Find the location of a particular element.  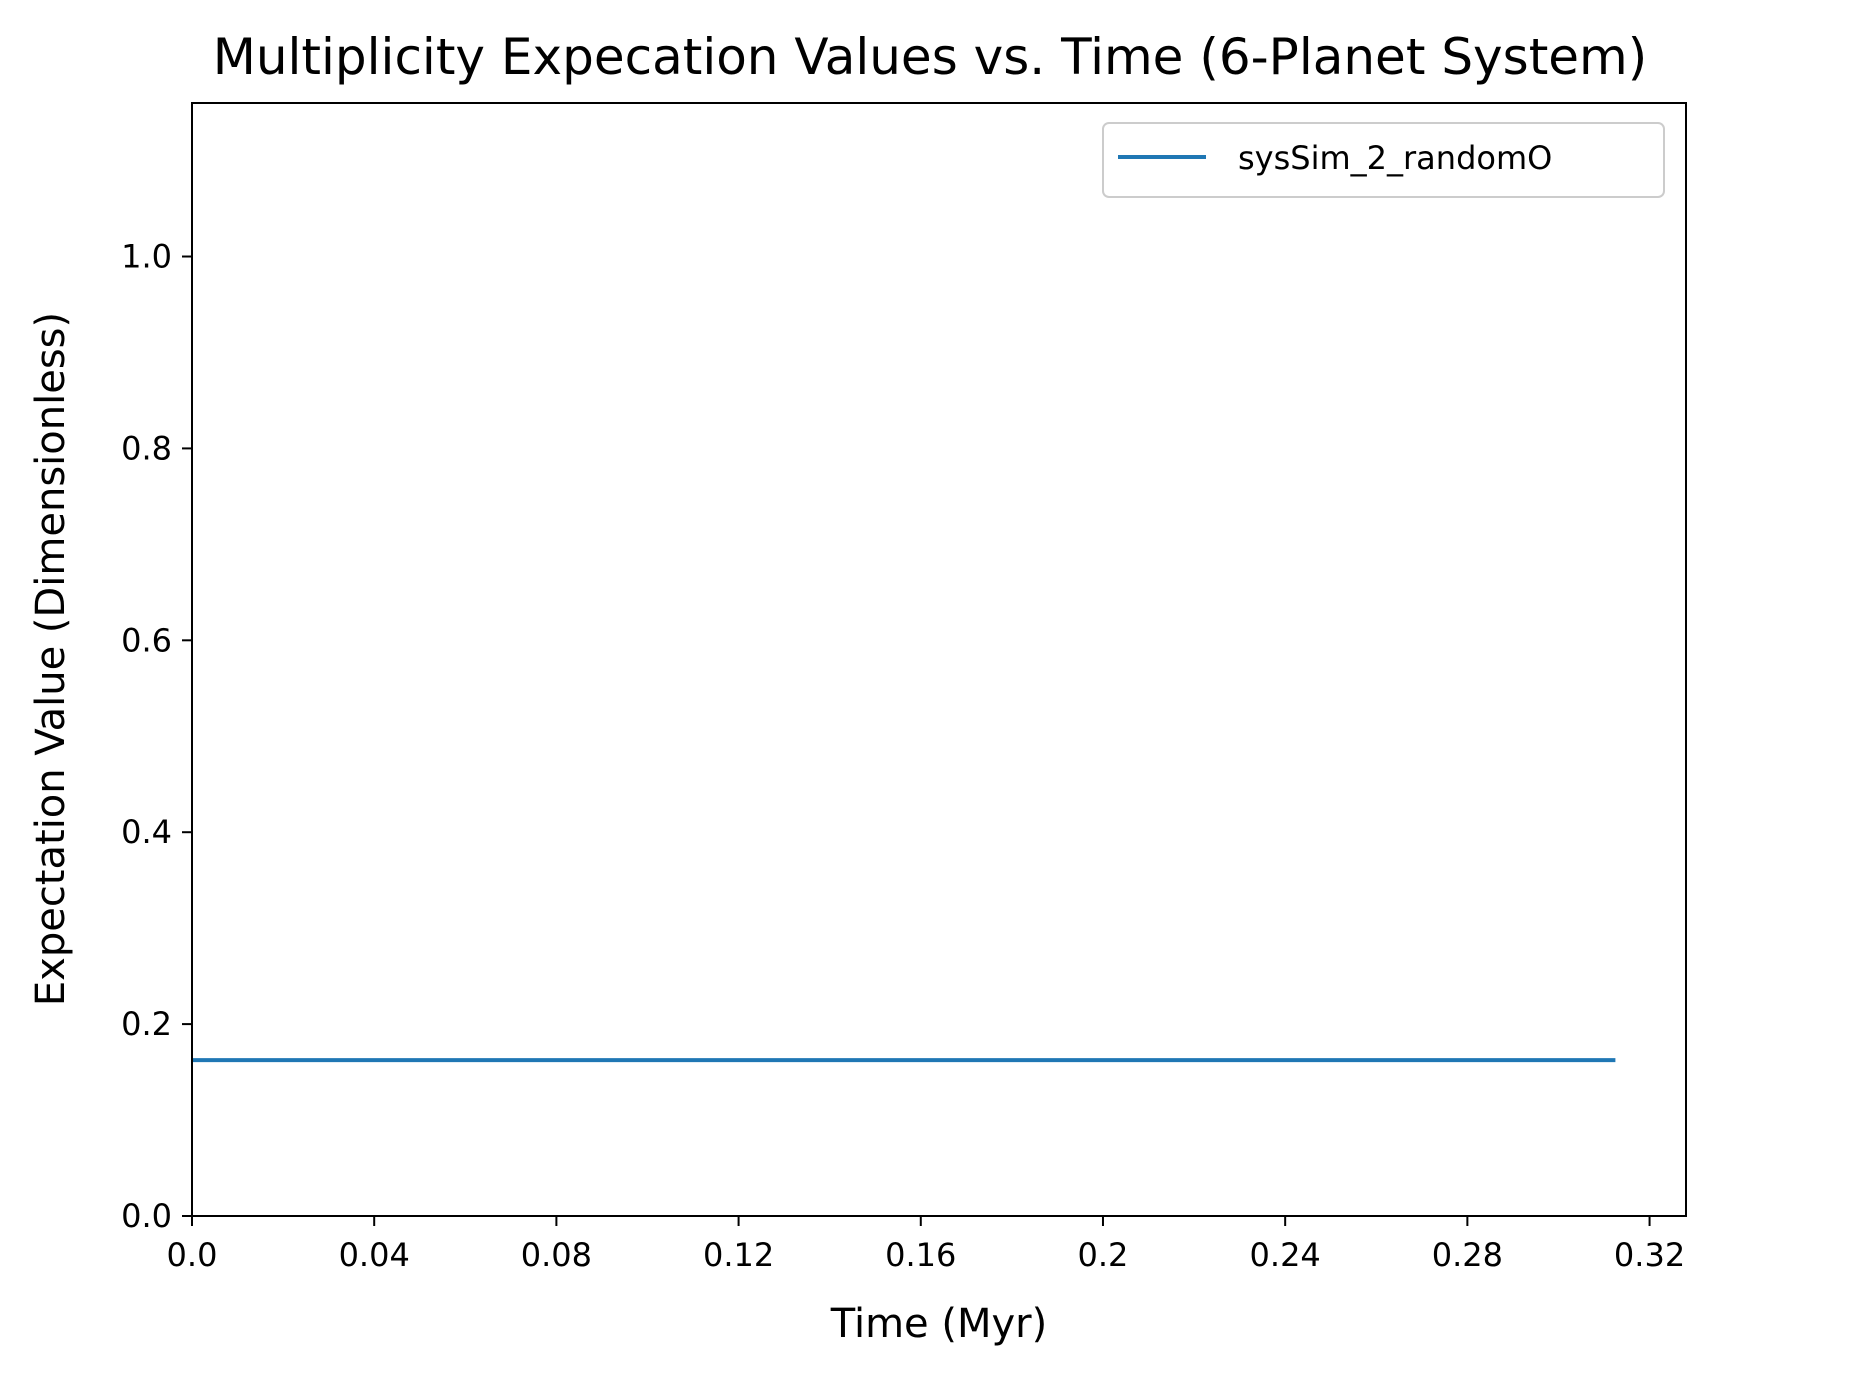

x-axis-ticks: 0.0 0.04 0.08 0.12 0.16 0.2 0.24 0.28 0.32 is located at coordinates (926, 1245).